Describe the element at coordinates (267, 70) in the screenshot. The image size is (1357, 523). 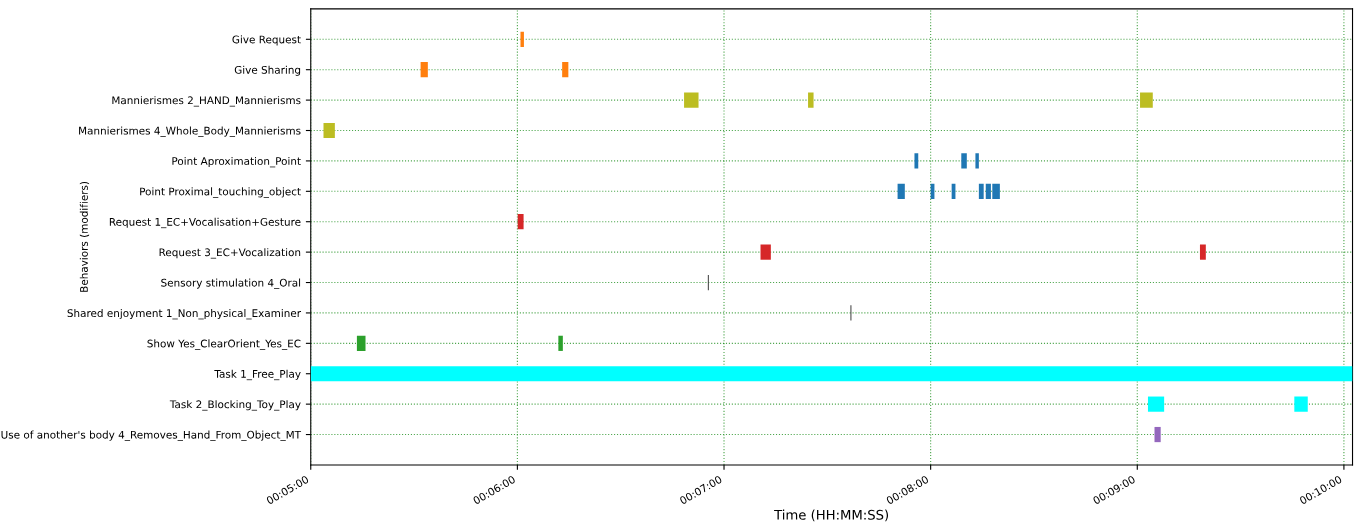
I see `y-tick-label: Give Sharing` at that location.